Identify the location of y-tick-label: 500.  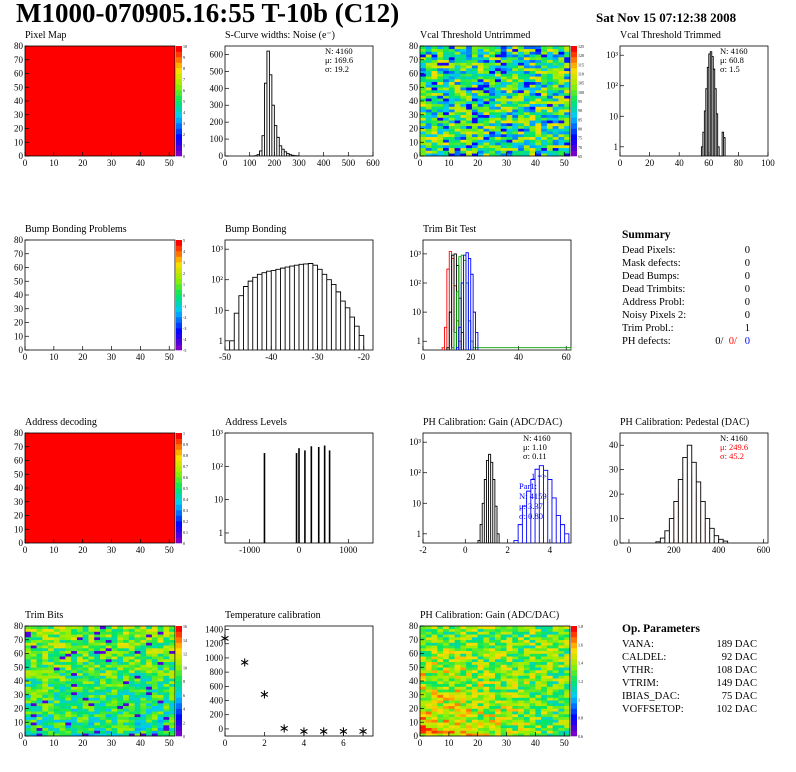
(217, 71).